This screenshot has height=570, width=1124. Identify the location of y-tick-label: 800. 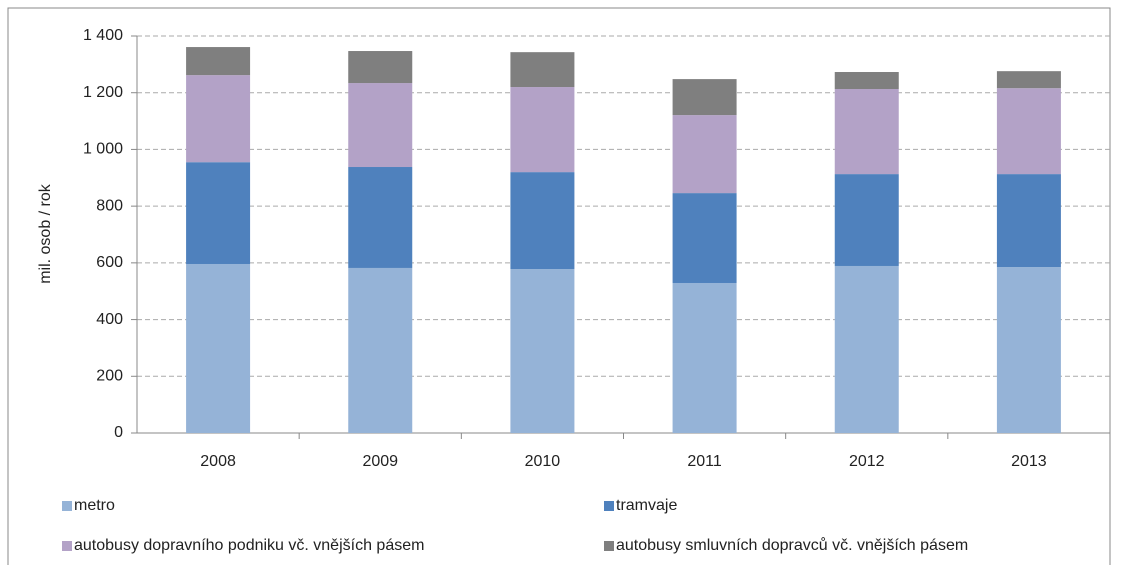
(109, 205).